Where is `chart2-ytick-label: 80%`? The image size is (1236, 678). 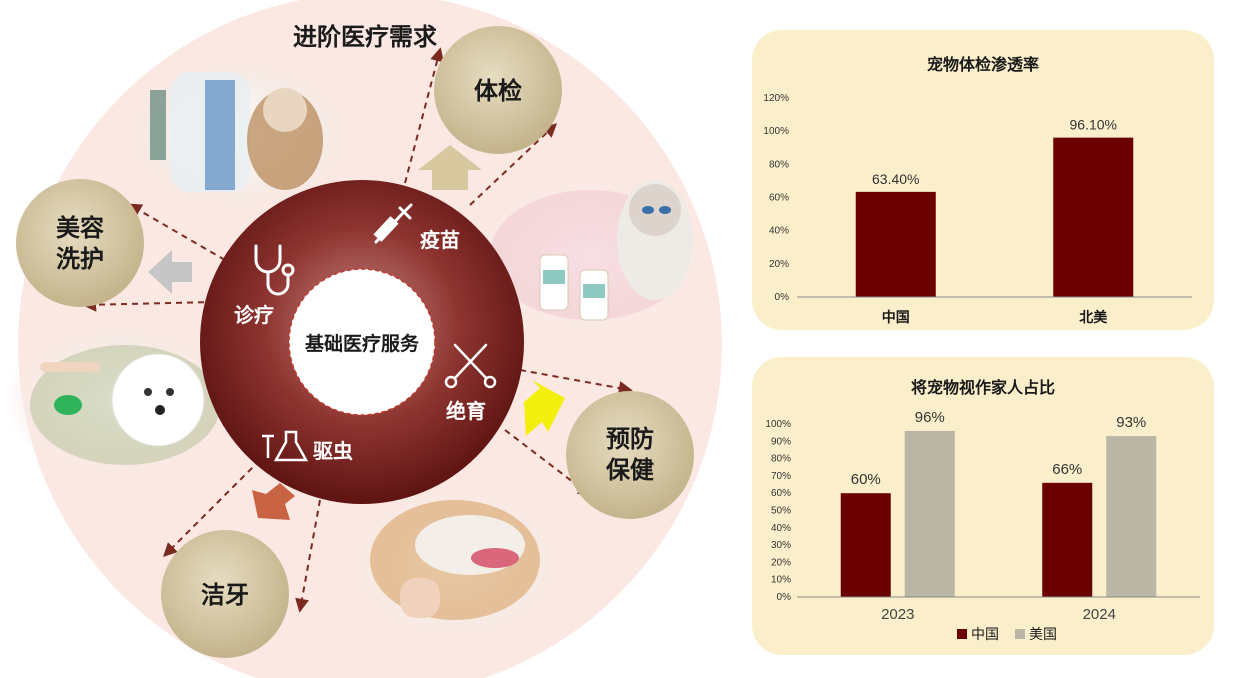
chart2-ytick-label: 80% is located at coordinates (781, 459).